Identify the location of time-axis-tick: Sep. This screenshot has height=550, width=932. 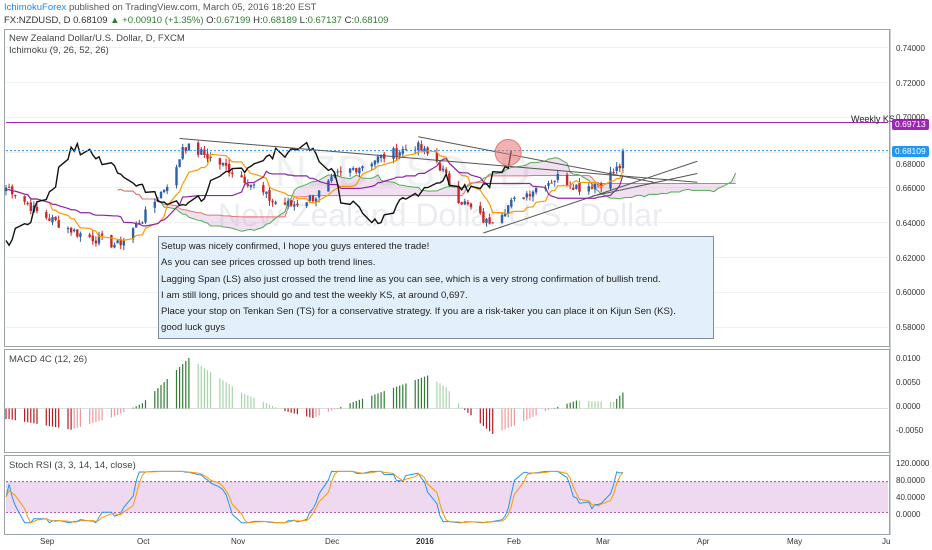
(47, 541).